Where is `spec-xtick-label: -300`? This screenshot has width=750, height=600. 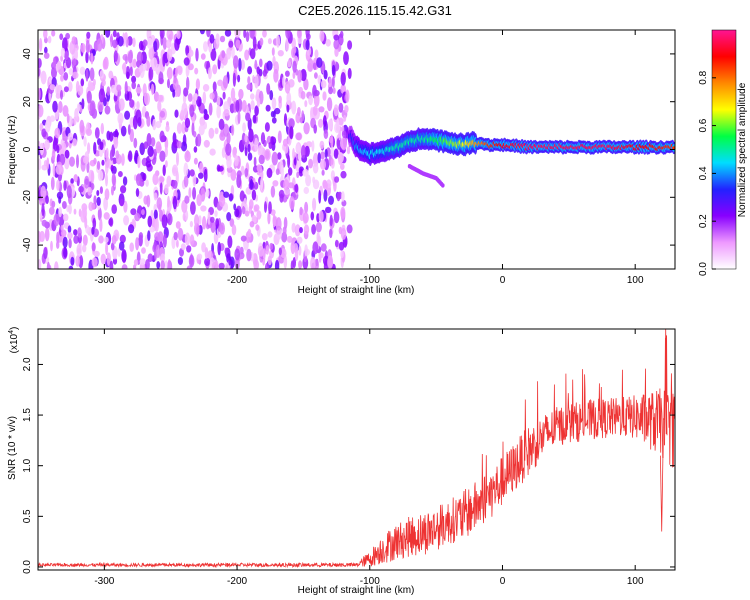 spec-xtick-label: -300 is located at coordinates (104, 280).